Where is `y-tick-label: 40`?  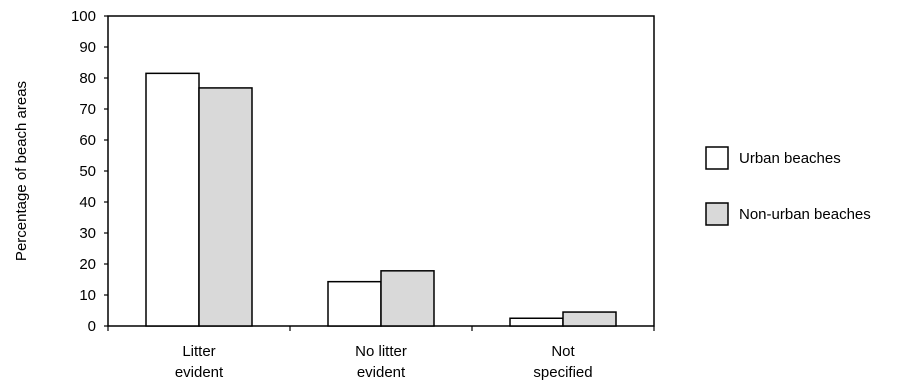
y-tick-label: 40 is located at coordinates (87, 202).